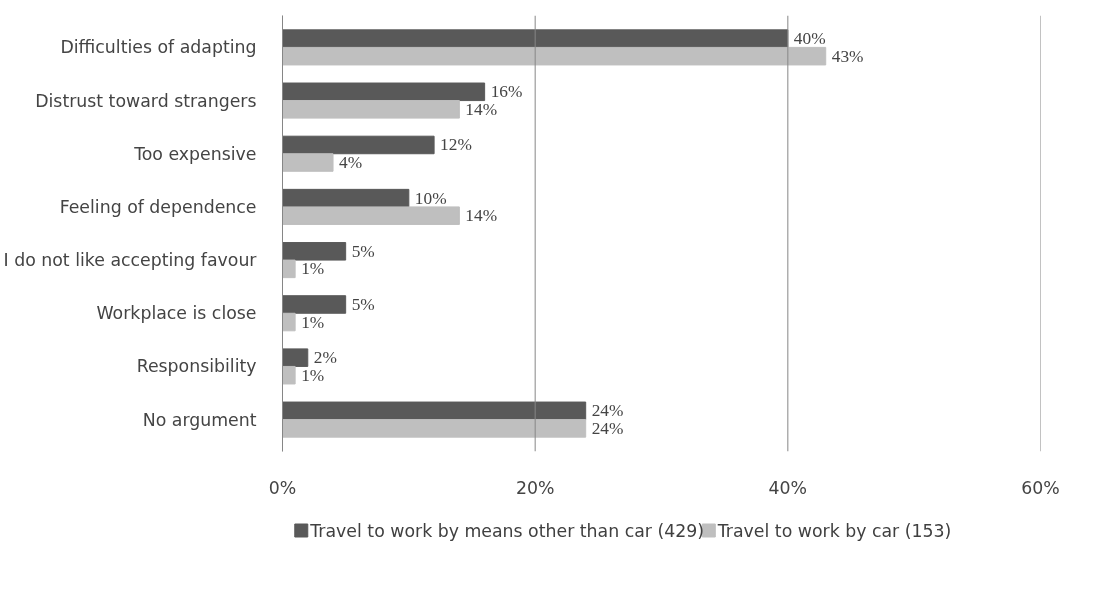 The image size is (1105, 615). I want to click on y-tick-label: Difficulties of adapting, so click(158, 47).